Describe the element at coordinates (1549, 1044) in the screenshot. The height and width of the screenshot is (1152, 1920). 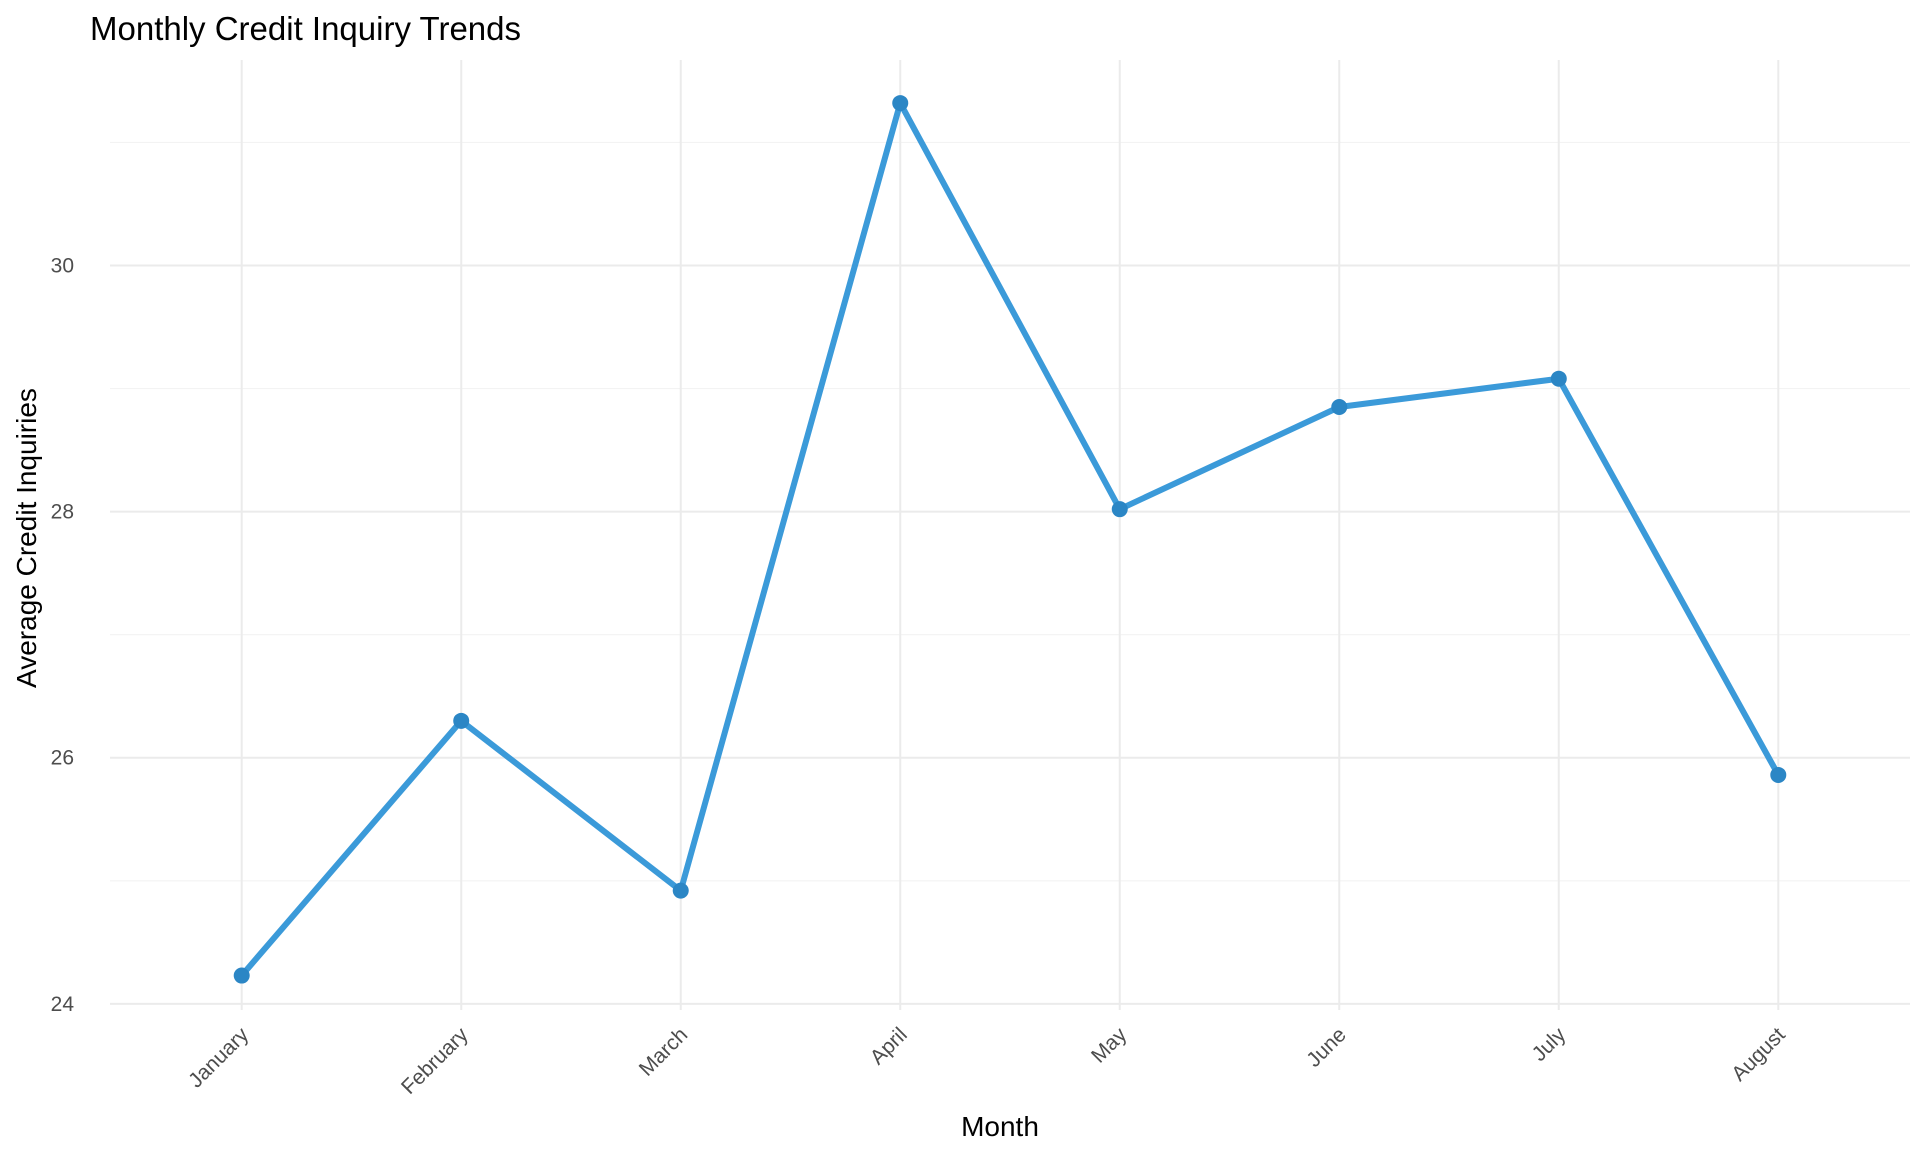
I see `x-tick-label: July` at that location.